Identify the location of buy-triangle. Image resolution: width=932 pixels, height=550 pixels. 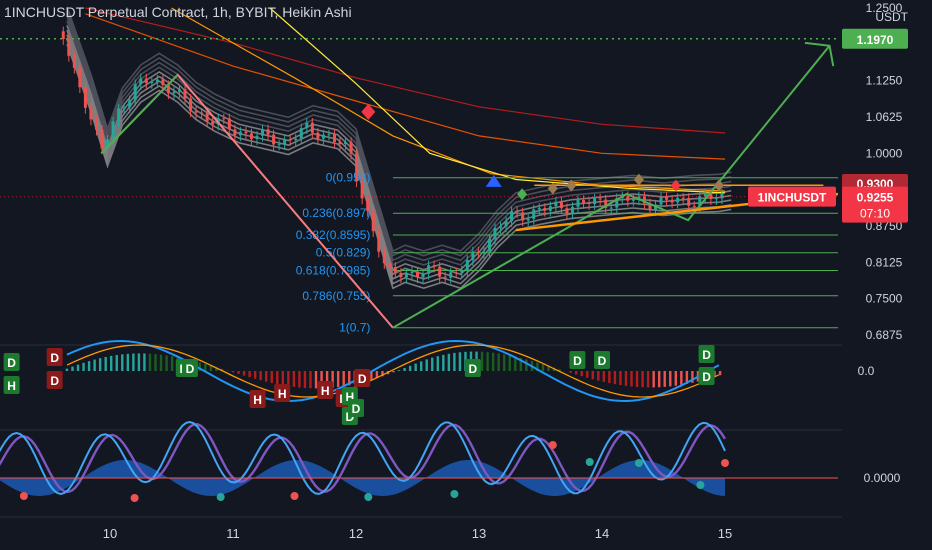
(493, 180).